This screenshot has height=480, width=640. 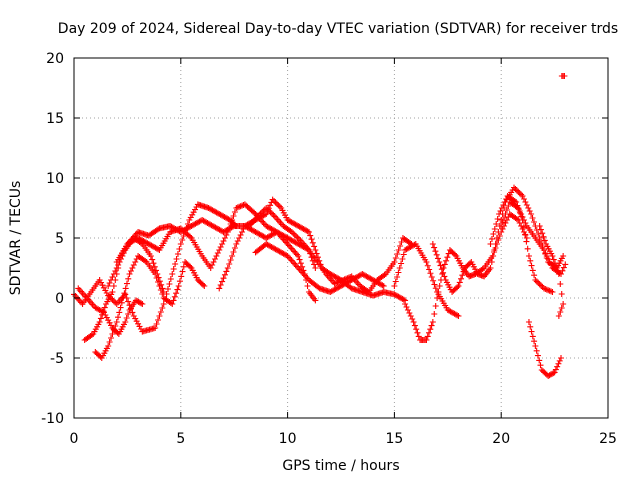 I want to click on y-tick-label: 15, so click(x=55, y=119).